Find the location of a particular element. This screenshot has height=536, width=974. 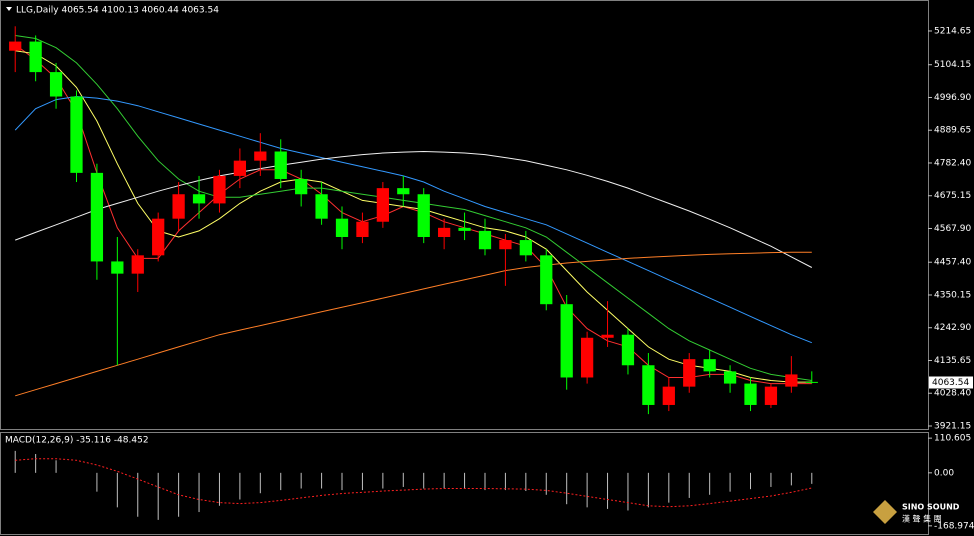

y-tick-label: 4350.15 is located at coordinates (952, 295).